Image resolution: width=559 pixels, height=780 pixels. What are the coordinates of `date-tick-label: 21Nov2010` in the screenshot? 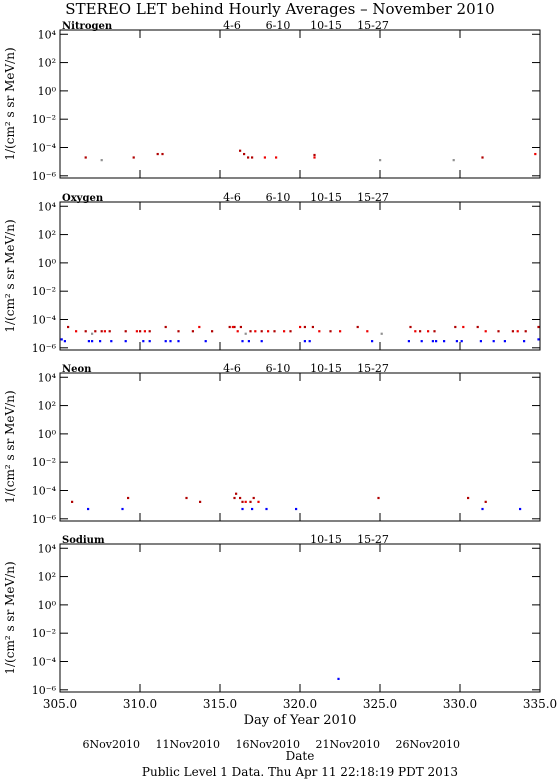 It's located at (348, 744).